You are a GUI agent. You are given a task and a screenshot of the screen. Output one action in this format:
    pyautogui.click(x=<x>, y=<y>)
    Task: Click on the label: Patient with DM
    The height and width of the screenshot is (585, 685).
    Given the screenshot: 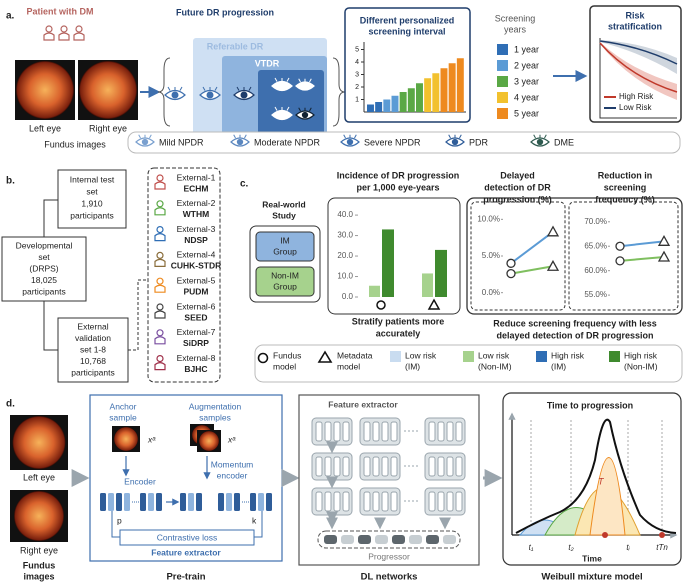 What is the action you would take?
    pyautogui.click(x=60, y=11)
    